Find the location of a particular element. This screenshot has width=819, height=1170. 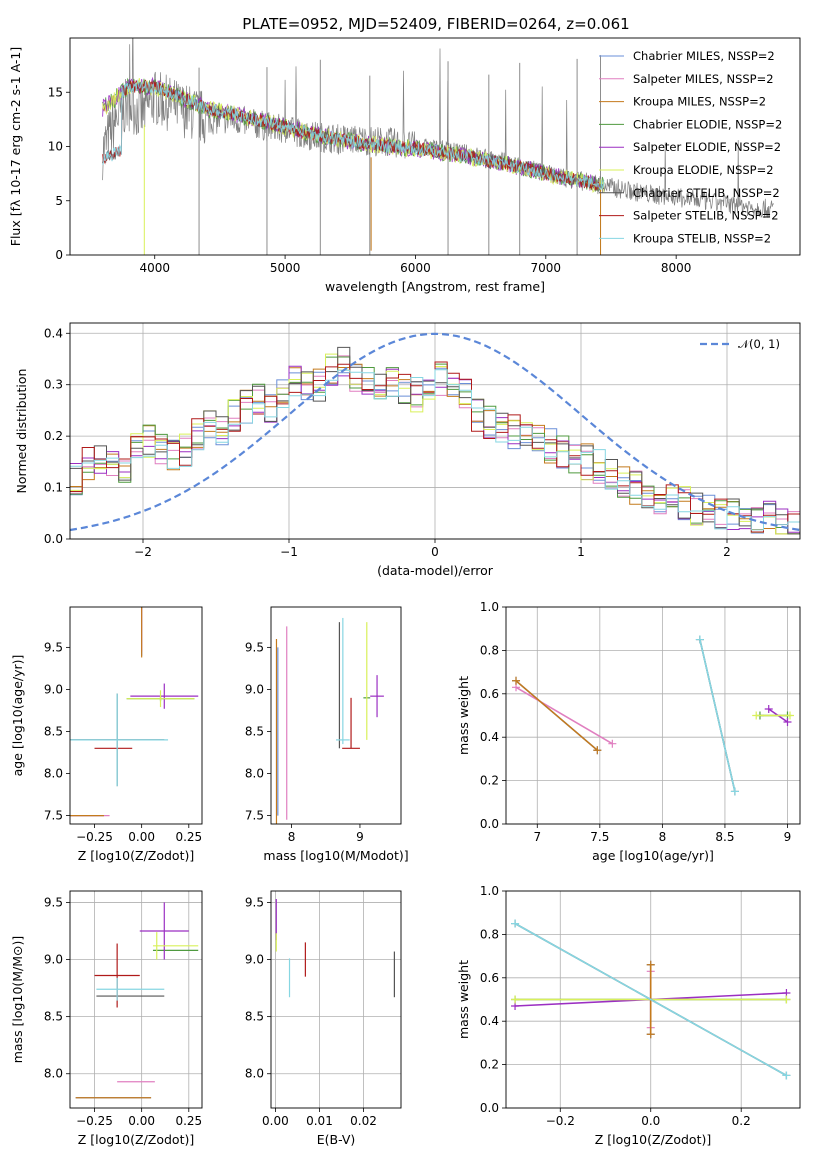

x-tick-label: 7000 is located at coordinates (546, 268).